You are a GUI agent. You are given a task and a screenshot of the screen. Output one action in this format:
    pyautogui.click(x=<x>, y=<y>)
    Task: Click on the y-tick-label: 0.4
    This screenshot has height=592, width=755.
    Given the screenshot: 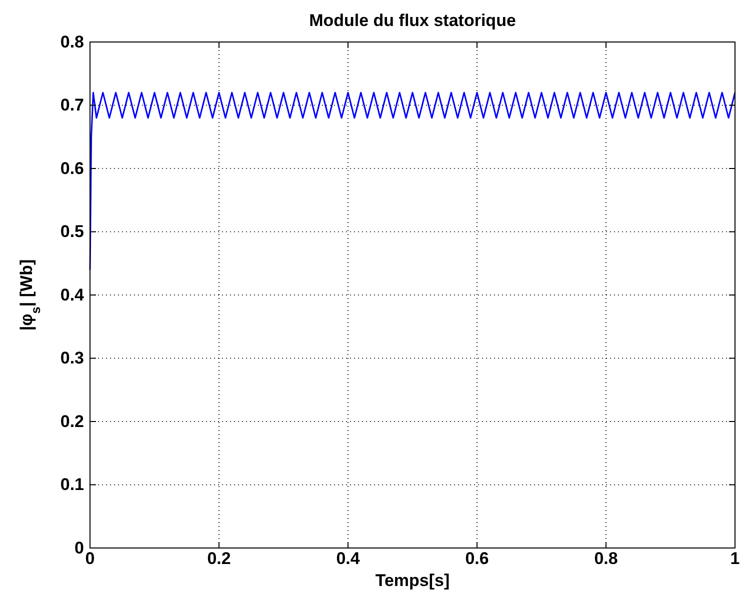 What is the action you would take?
    pyautogui.click(x=72, y=294)
    